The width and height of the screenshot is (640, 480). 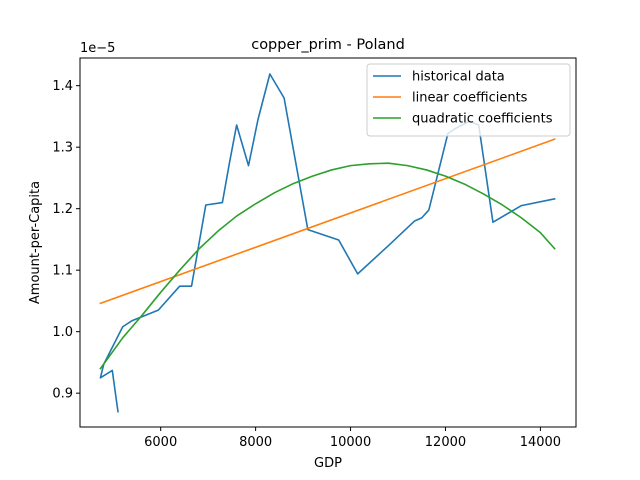 I want to click on x-tick-label: 10000, so click(x=350, y=442).